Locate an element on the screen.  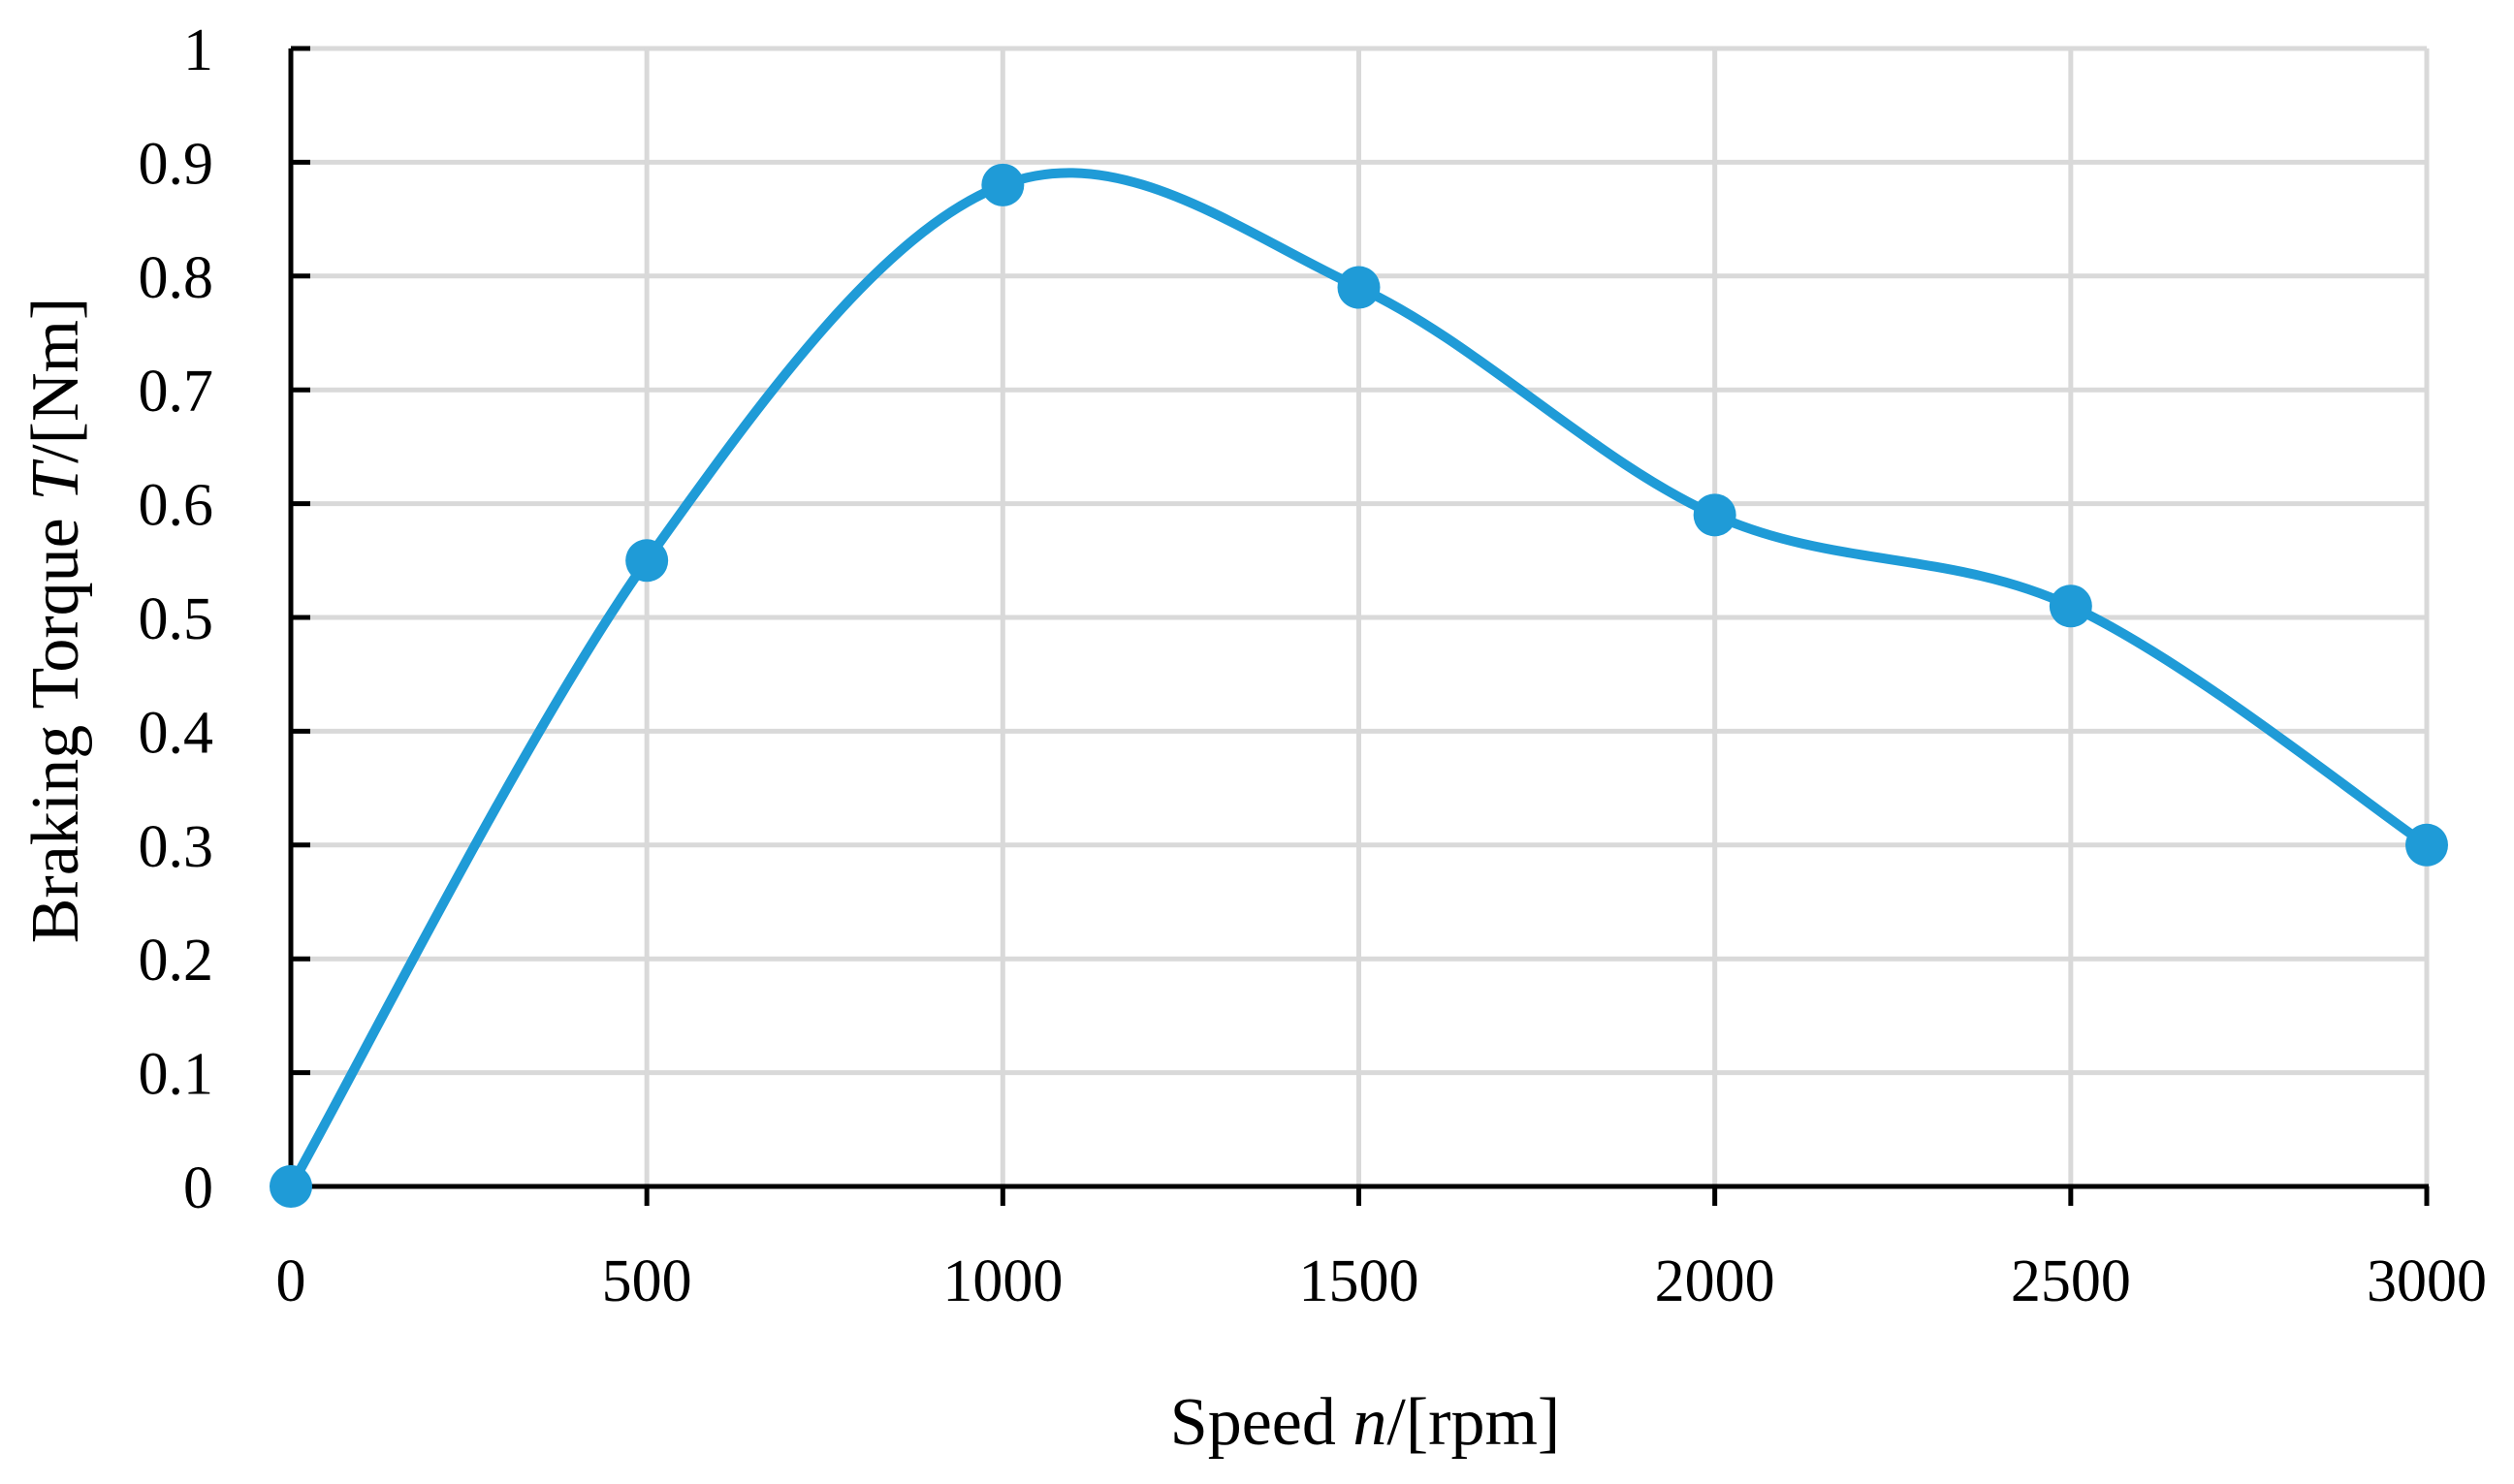
y-tick-label: 0.6 is located at coordinates (176, 506).